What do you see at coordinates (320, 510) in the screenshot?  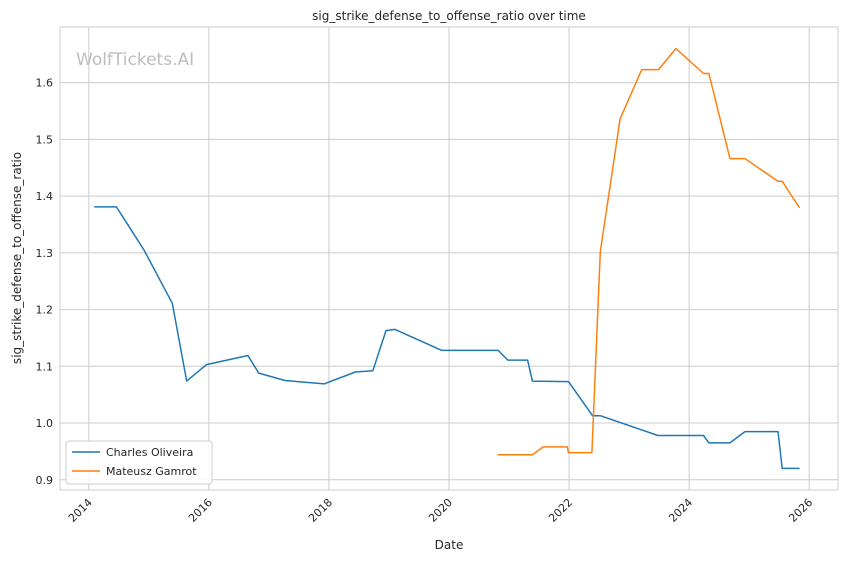 I see `x-tick-label: 2018` at bounding box center [320, 510].